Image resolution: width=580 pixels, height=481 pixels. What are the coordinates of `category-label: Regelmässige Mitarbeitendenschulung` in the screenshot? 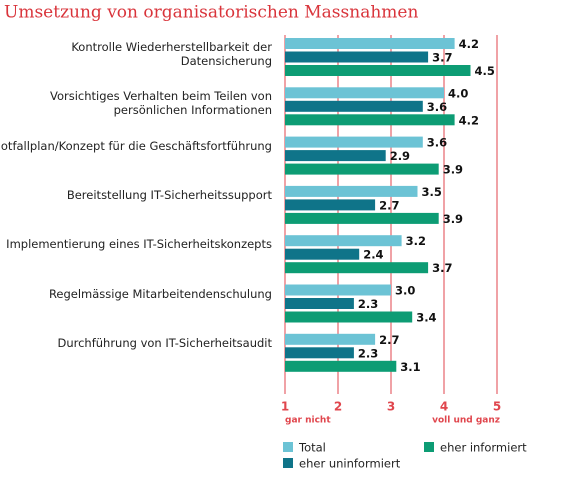 It's located at (160, 293).